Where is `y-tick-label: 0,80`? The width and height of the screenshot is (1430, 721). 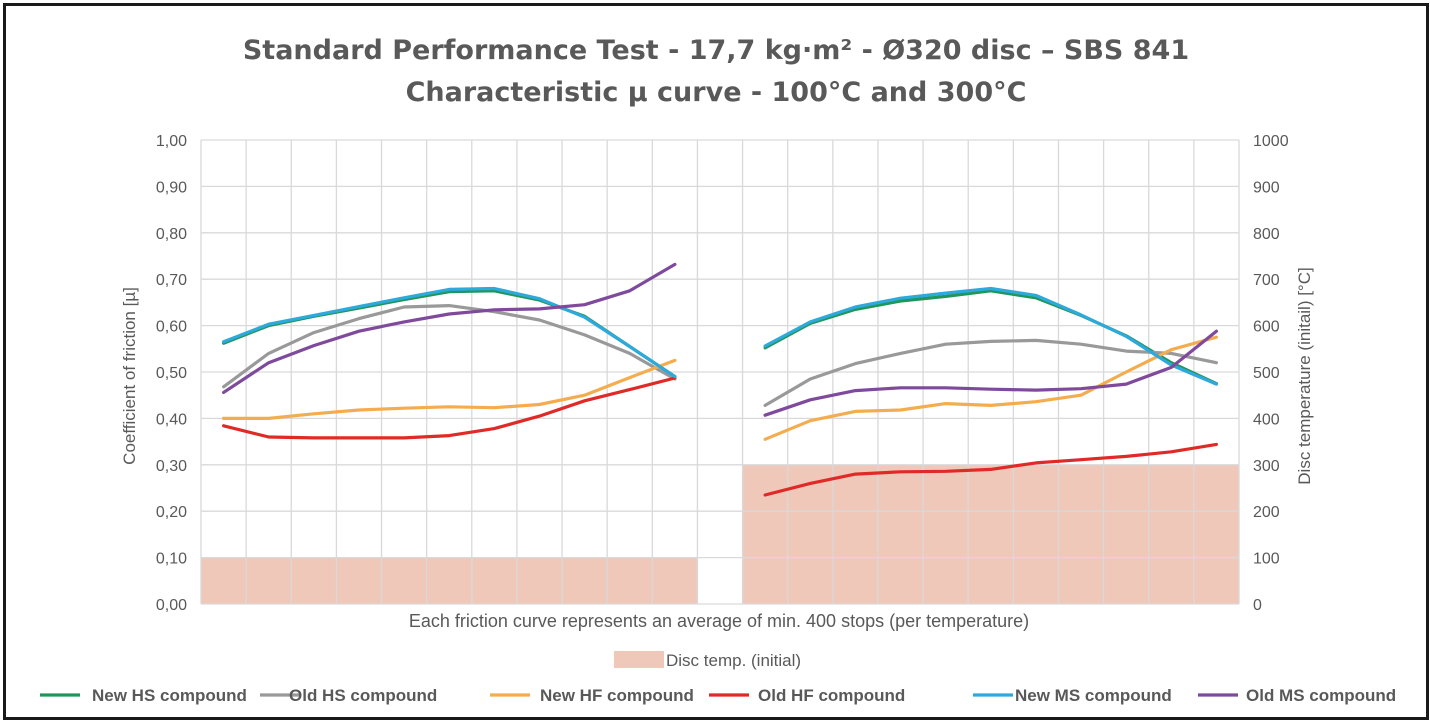
y-tick-label: 0,80 is located at coordinates (171, 234).